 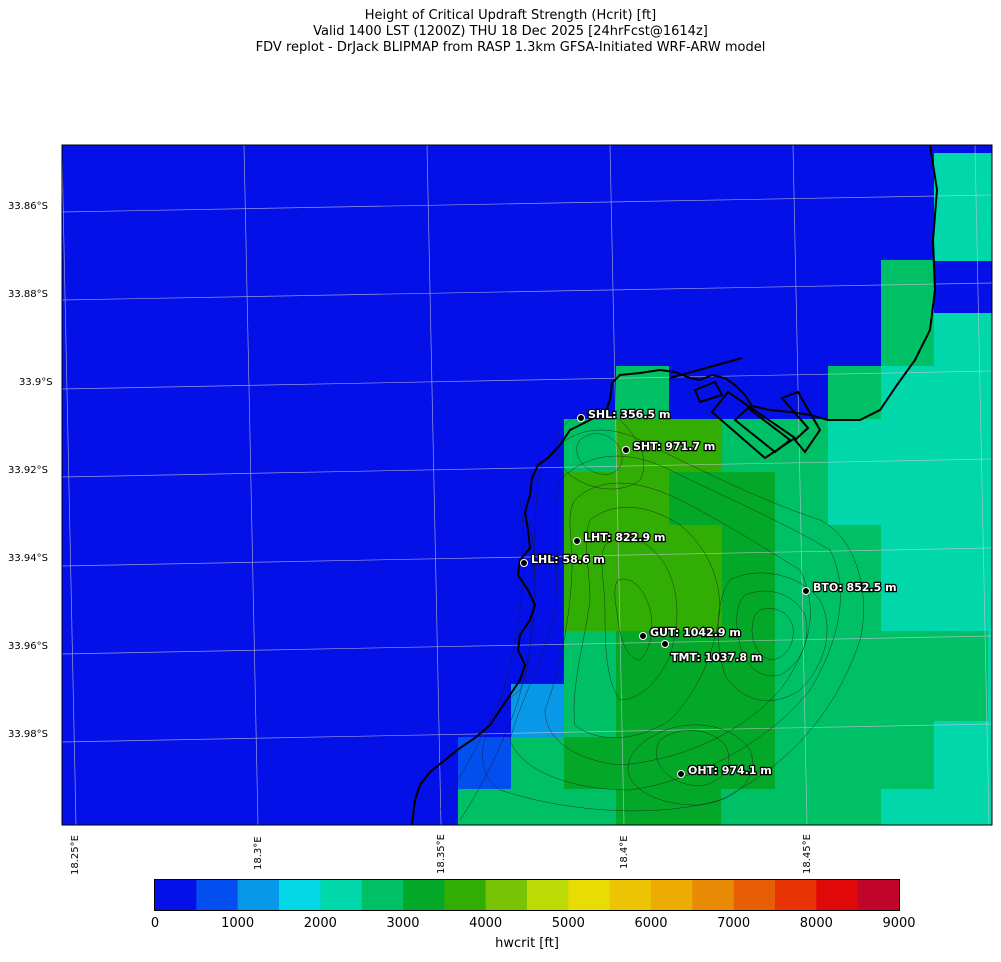 I want to click on lat-label: 33.94°S, so click(x=28, y=558).